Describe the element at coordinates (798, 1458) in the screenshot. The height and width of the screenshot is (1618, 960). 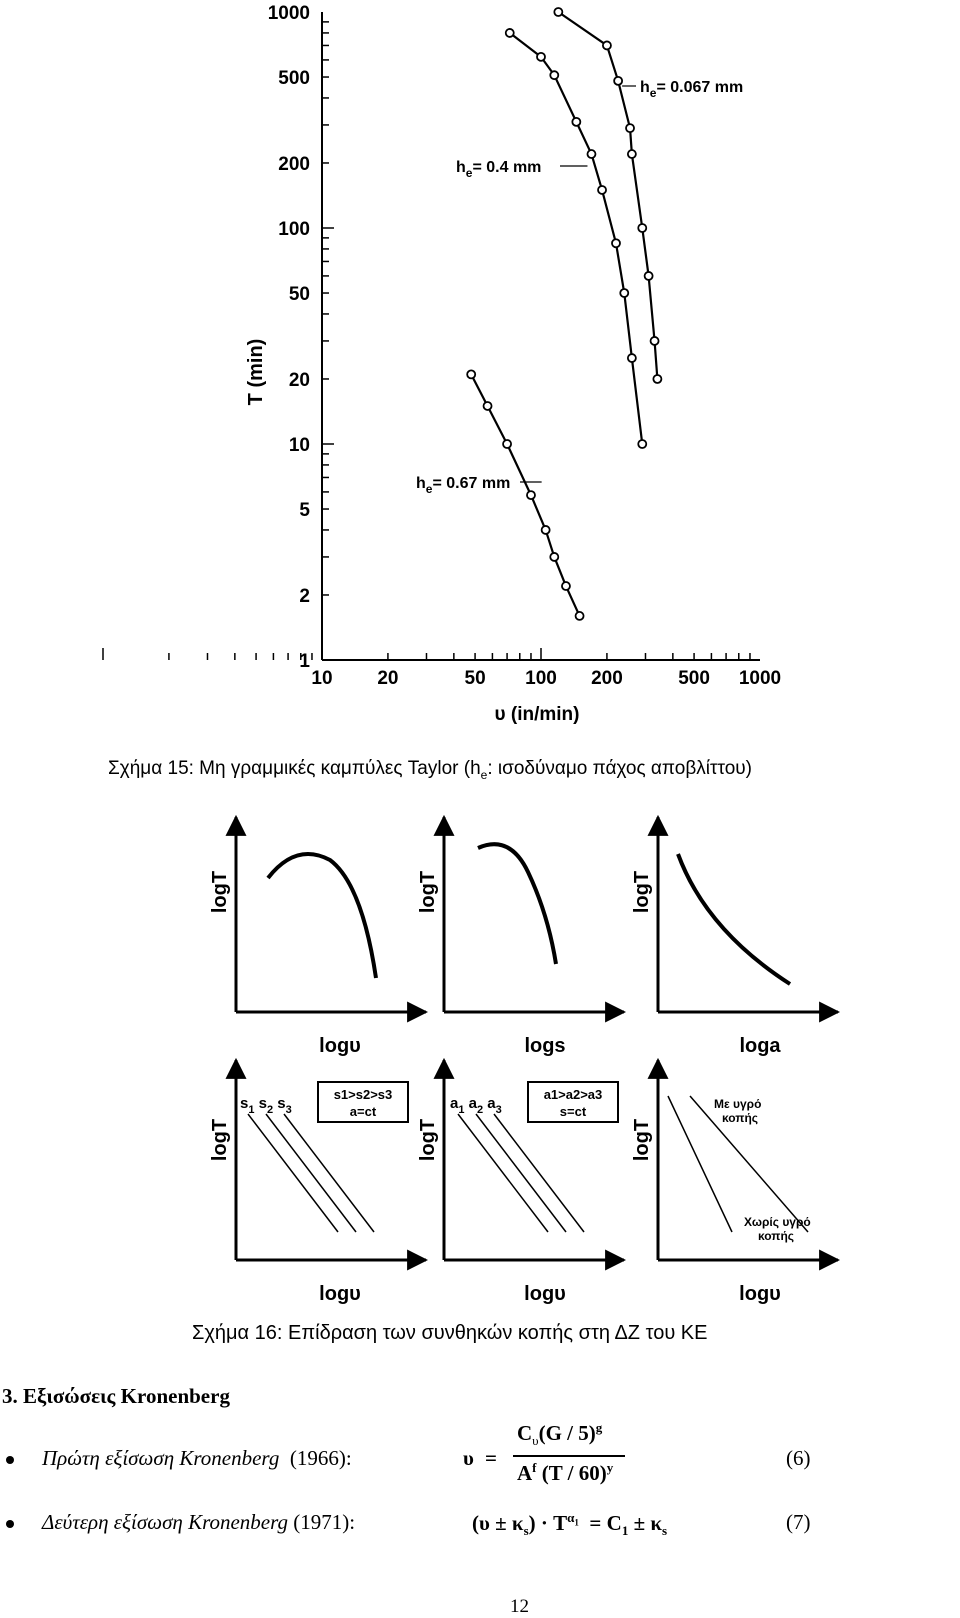
I see `equation-1-number: (6)` at that location.